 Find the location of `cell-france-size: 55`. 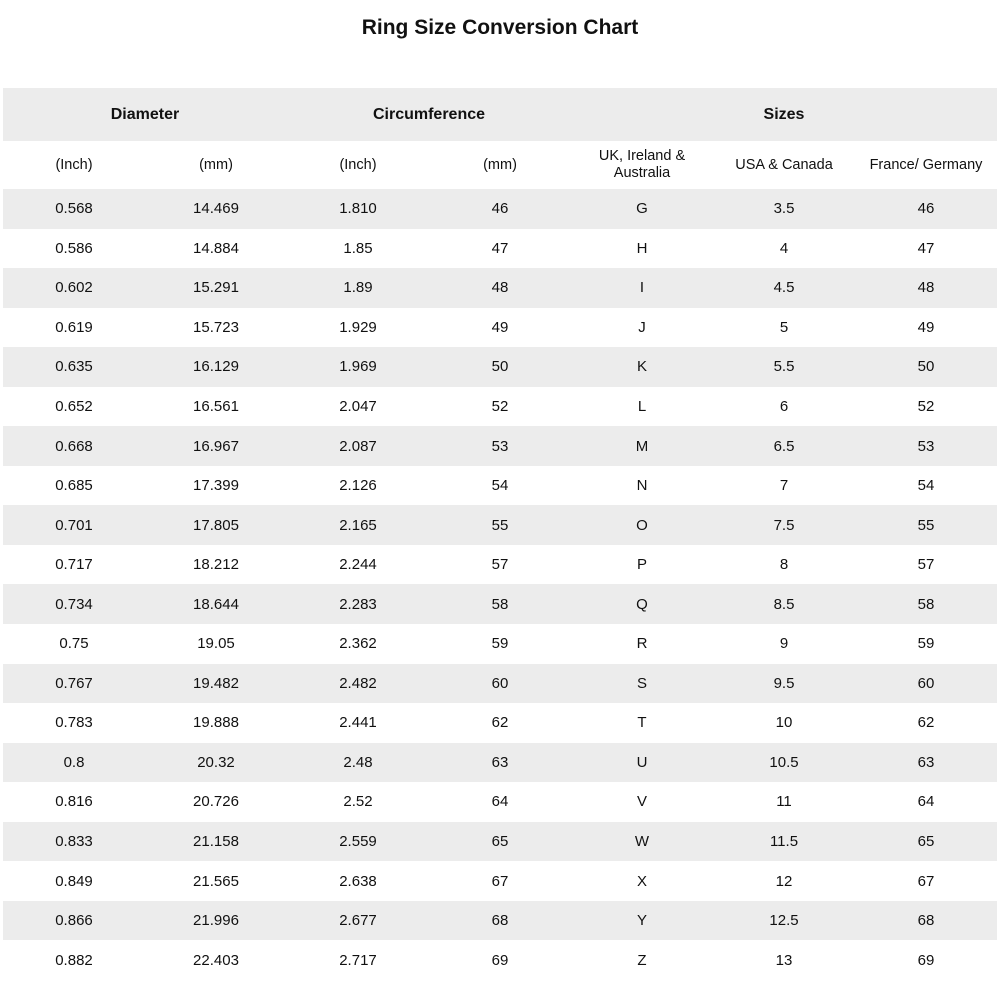

cell-france-size: 55 is located at coordinates (926, 525).